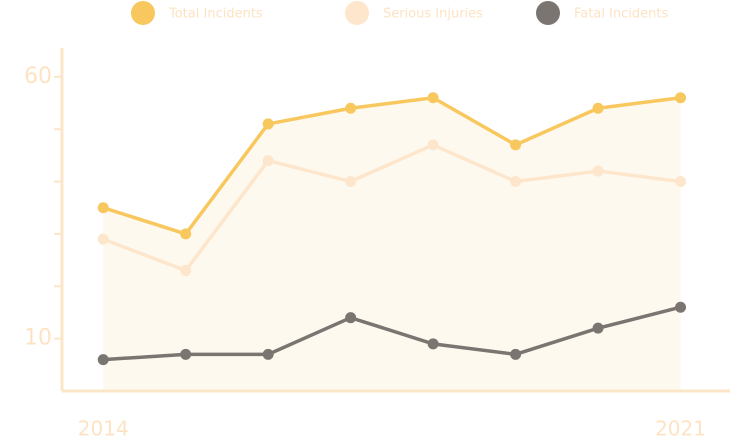 The height and width of the screenshot is (440, 731). What do you see at coordinates (38, 76) in the screenshot?
I see `y-tick-label: 60` at bounding box center [38, 76].